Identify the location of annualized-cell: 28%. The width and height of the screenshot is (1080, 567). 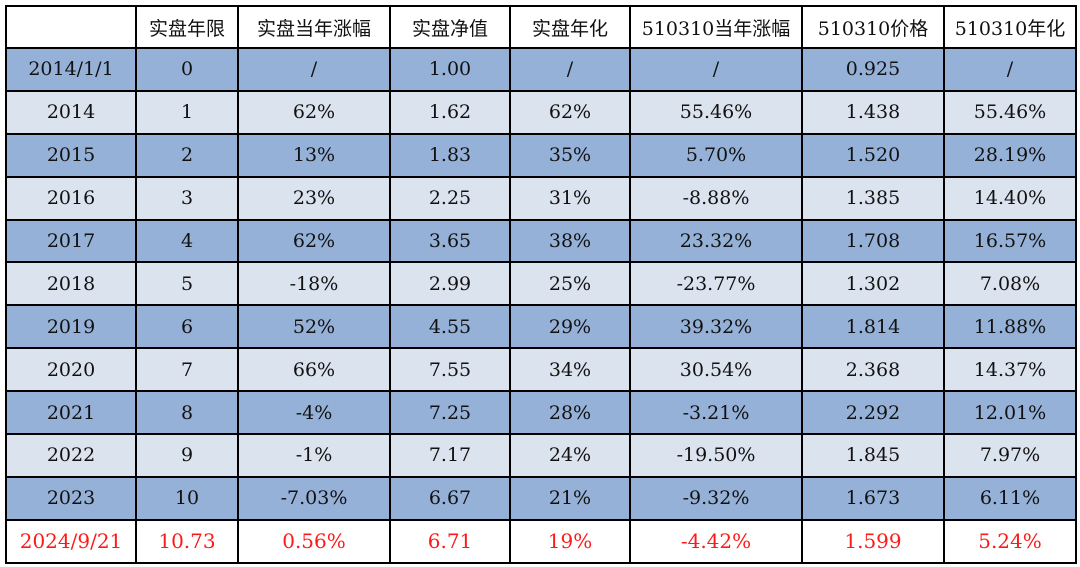
(570, 413).